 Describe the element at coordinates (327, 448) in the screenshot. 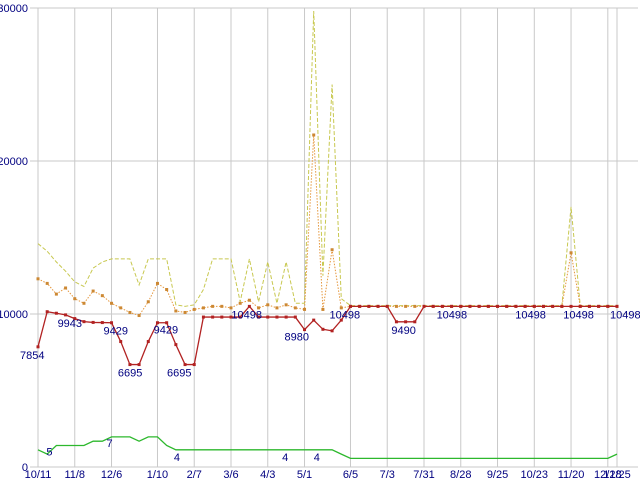

I see `series-green-low` at that location.